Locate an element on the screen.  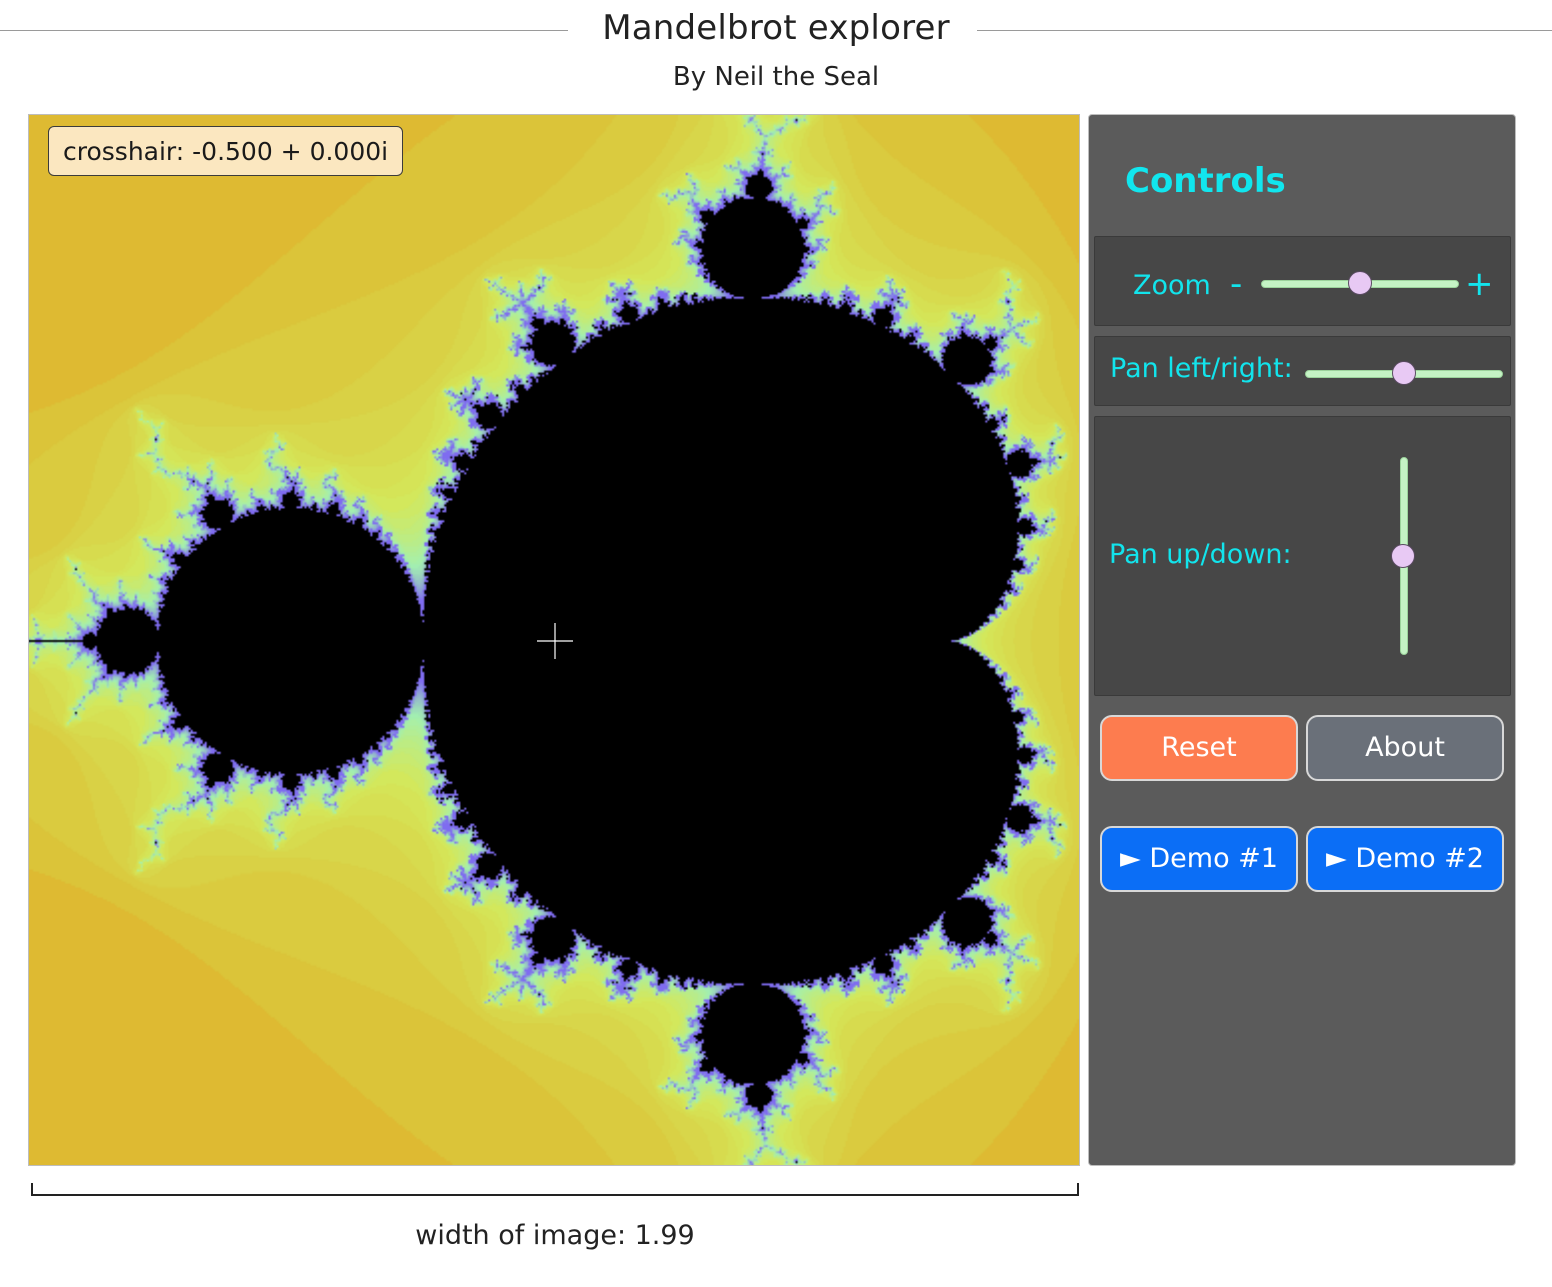
pan-left-right-thumb is located at coordinates (1404, 373).